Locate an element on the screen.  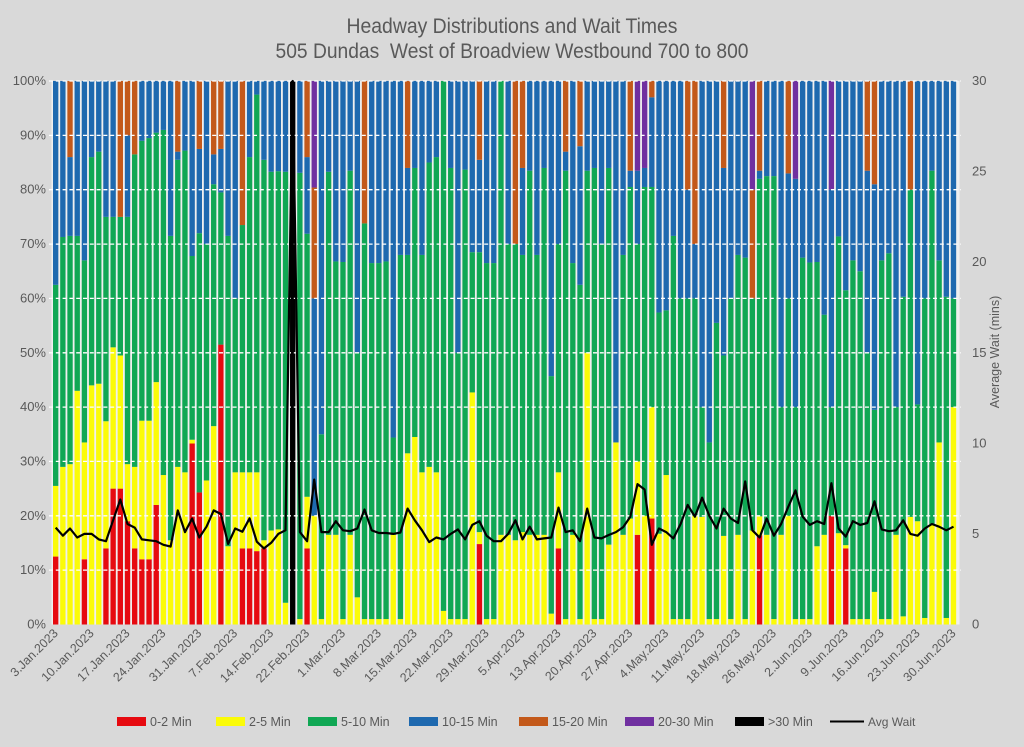
svg-text: 100% is located at coordinates (30, 80).